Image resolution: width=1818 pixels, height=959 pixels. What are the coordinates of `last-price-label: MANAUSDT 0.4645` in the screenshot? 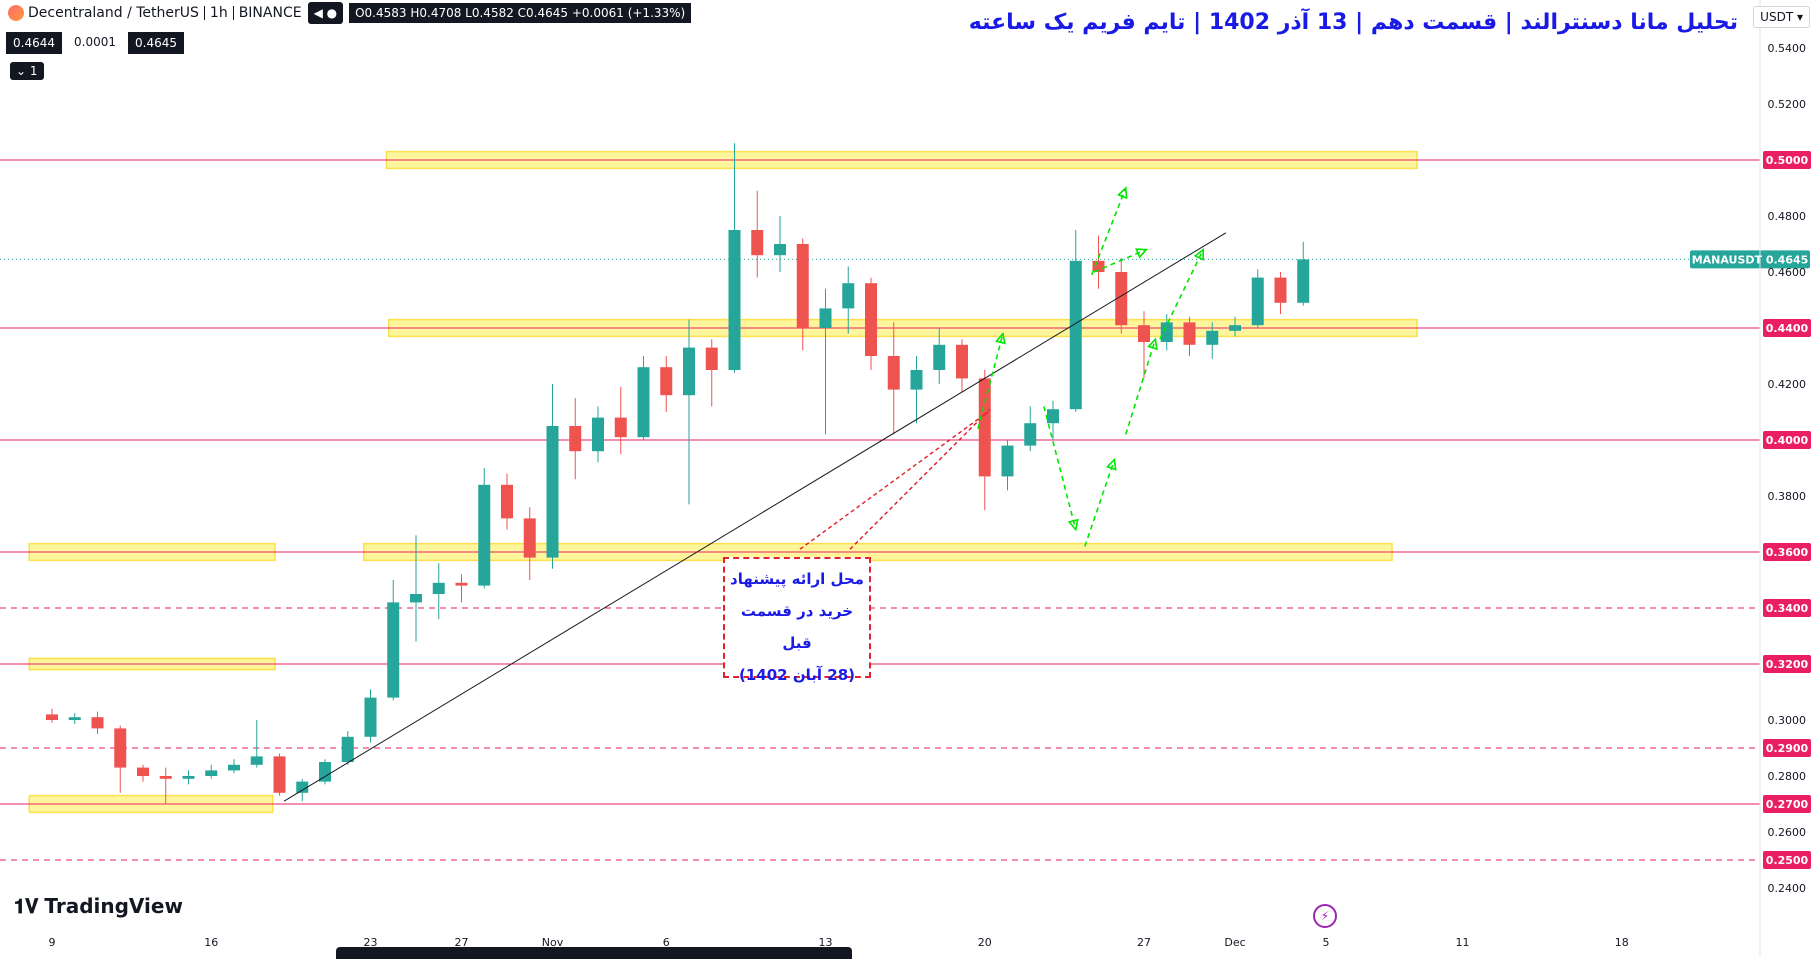 It's located at (1750, 259).